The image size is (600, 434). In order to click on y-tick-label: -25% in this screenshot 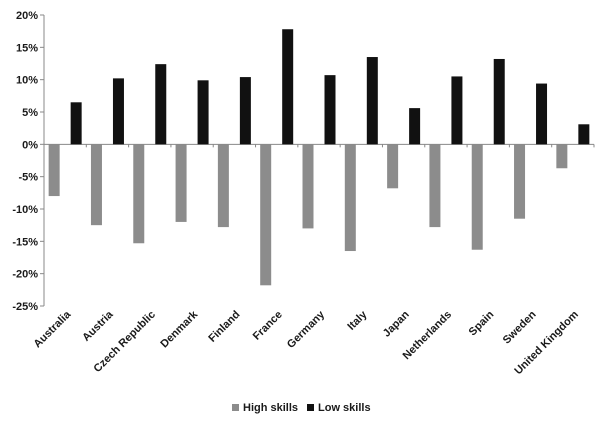, I will do `click(25, 307)`.